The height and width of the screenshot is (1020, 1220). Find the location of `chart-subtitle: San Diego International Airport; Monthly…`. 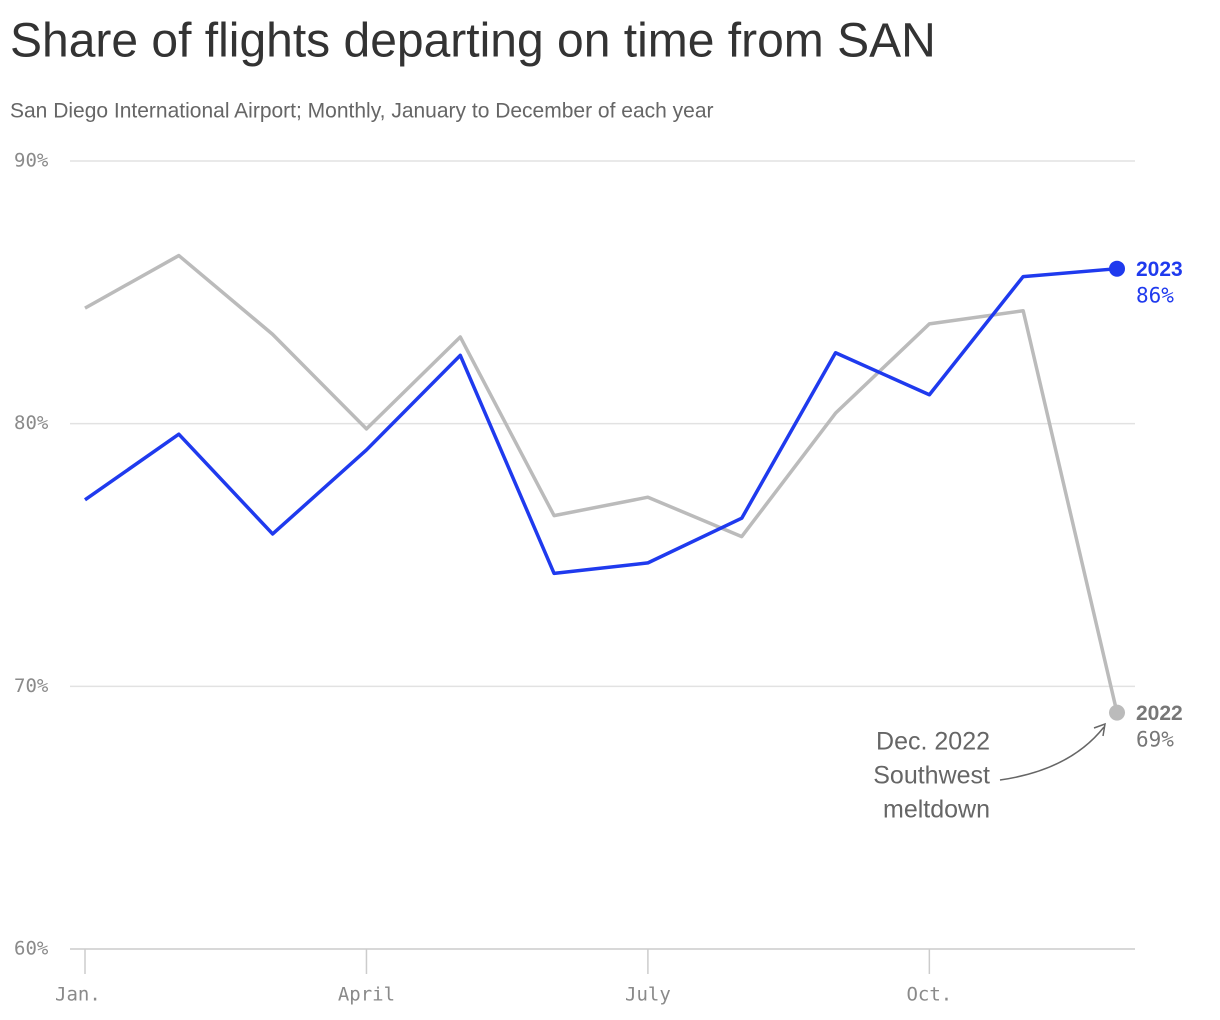

chart-subtitle: San Diego International Airport; Monthly… is located at coordinates (362, 111).